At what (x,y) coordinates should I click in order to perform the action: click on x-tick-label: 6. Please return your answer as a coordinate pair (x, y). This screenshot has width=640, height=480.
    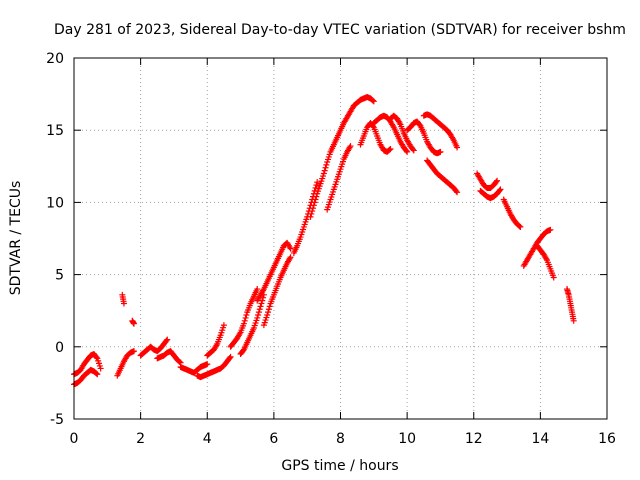
    Looking at the image, I should click on (273, 439).